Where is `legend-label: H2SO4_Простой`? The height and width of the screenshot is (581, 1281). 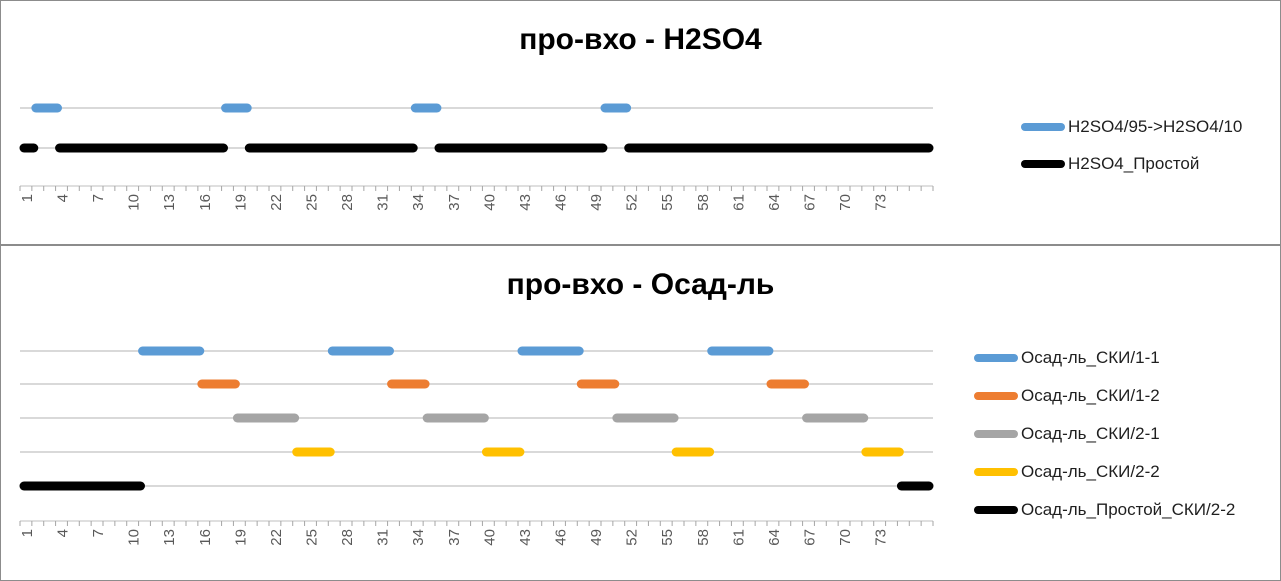
legend-label: H2SO4_Простой is located at coordinates (1134, 163).